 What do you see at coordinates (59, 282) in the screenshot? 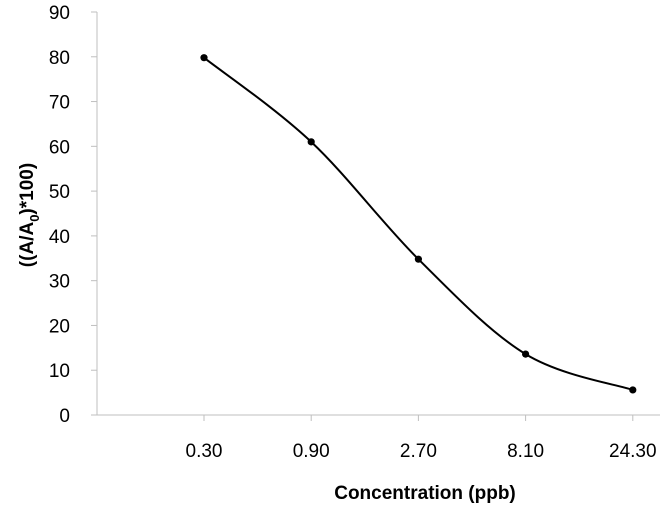
I see `y-tick-label: 30` at bounding box center [59, 282].